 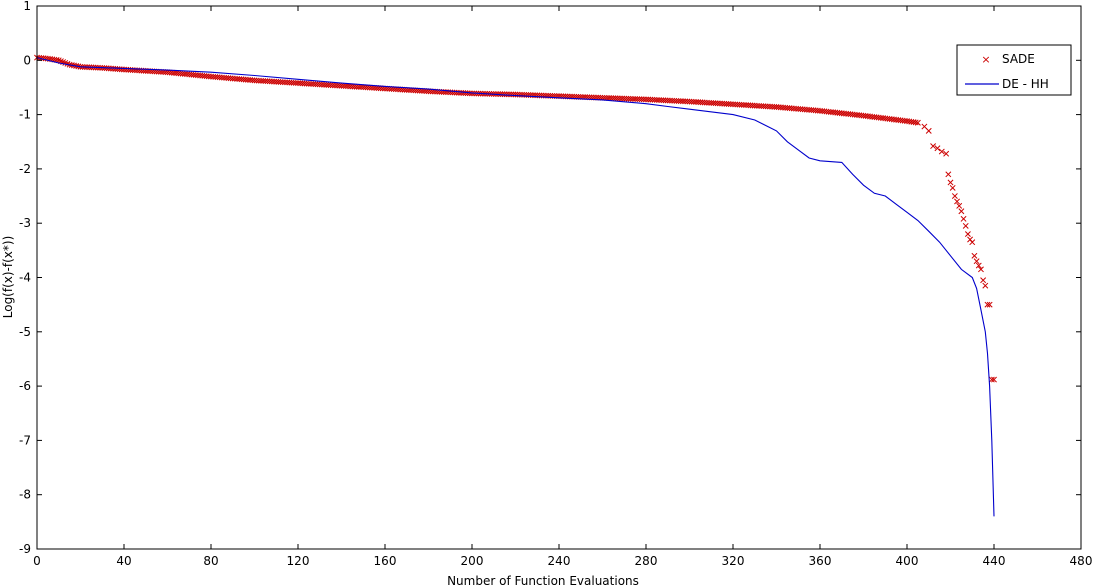 I want to click on x-tick-label: 320, so click(x=733, y=561).